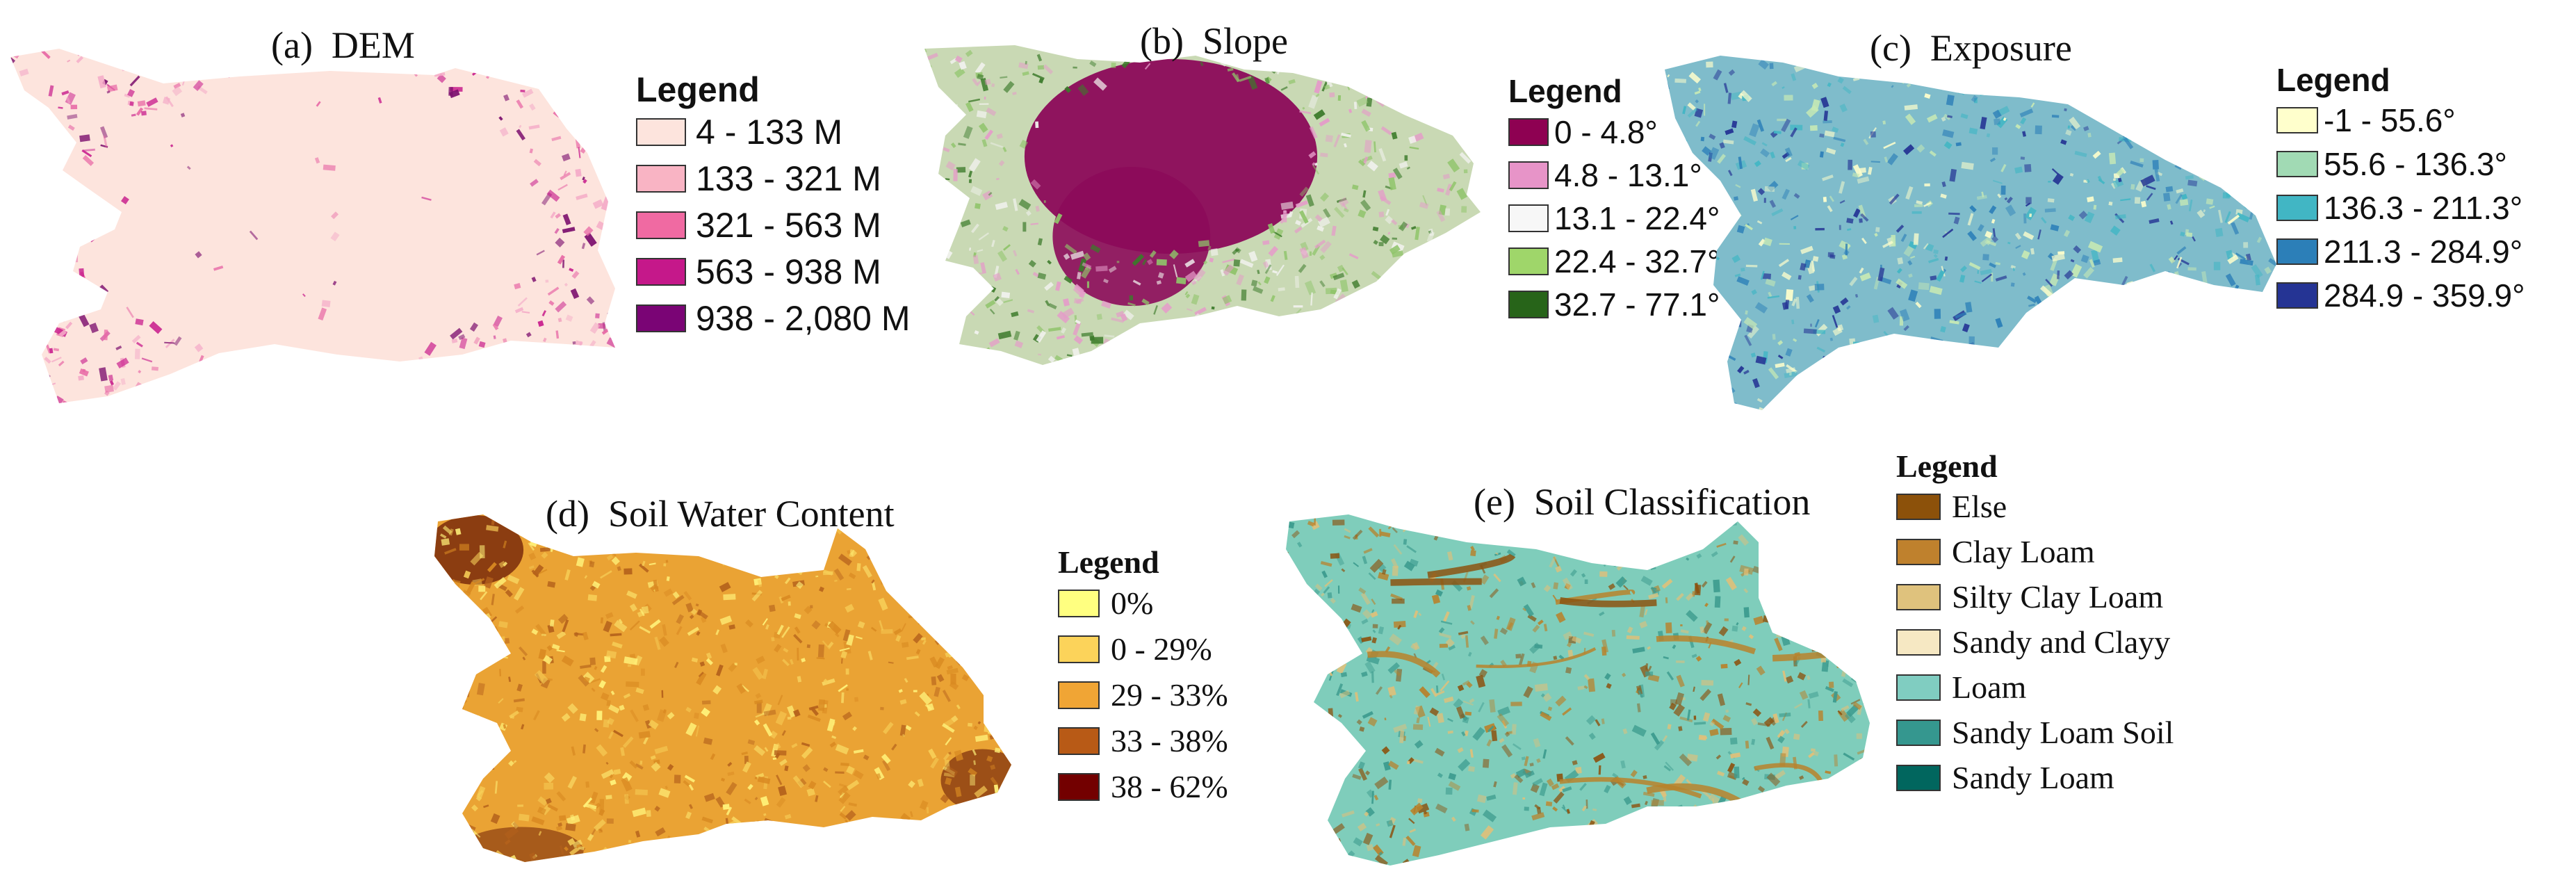 This screenshot has height=885, width=2576. Describe the element at coordinates (788, 178) in the screenshot. I see `legend-label: 133 - 321 M` at that location.